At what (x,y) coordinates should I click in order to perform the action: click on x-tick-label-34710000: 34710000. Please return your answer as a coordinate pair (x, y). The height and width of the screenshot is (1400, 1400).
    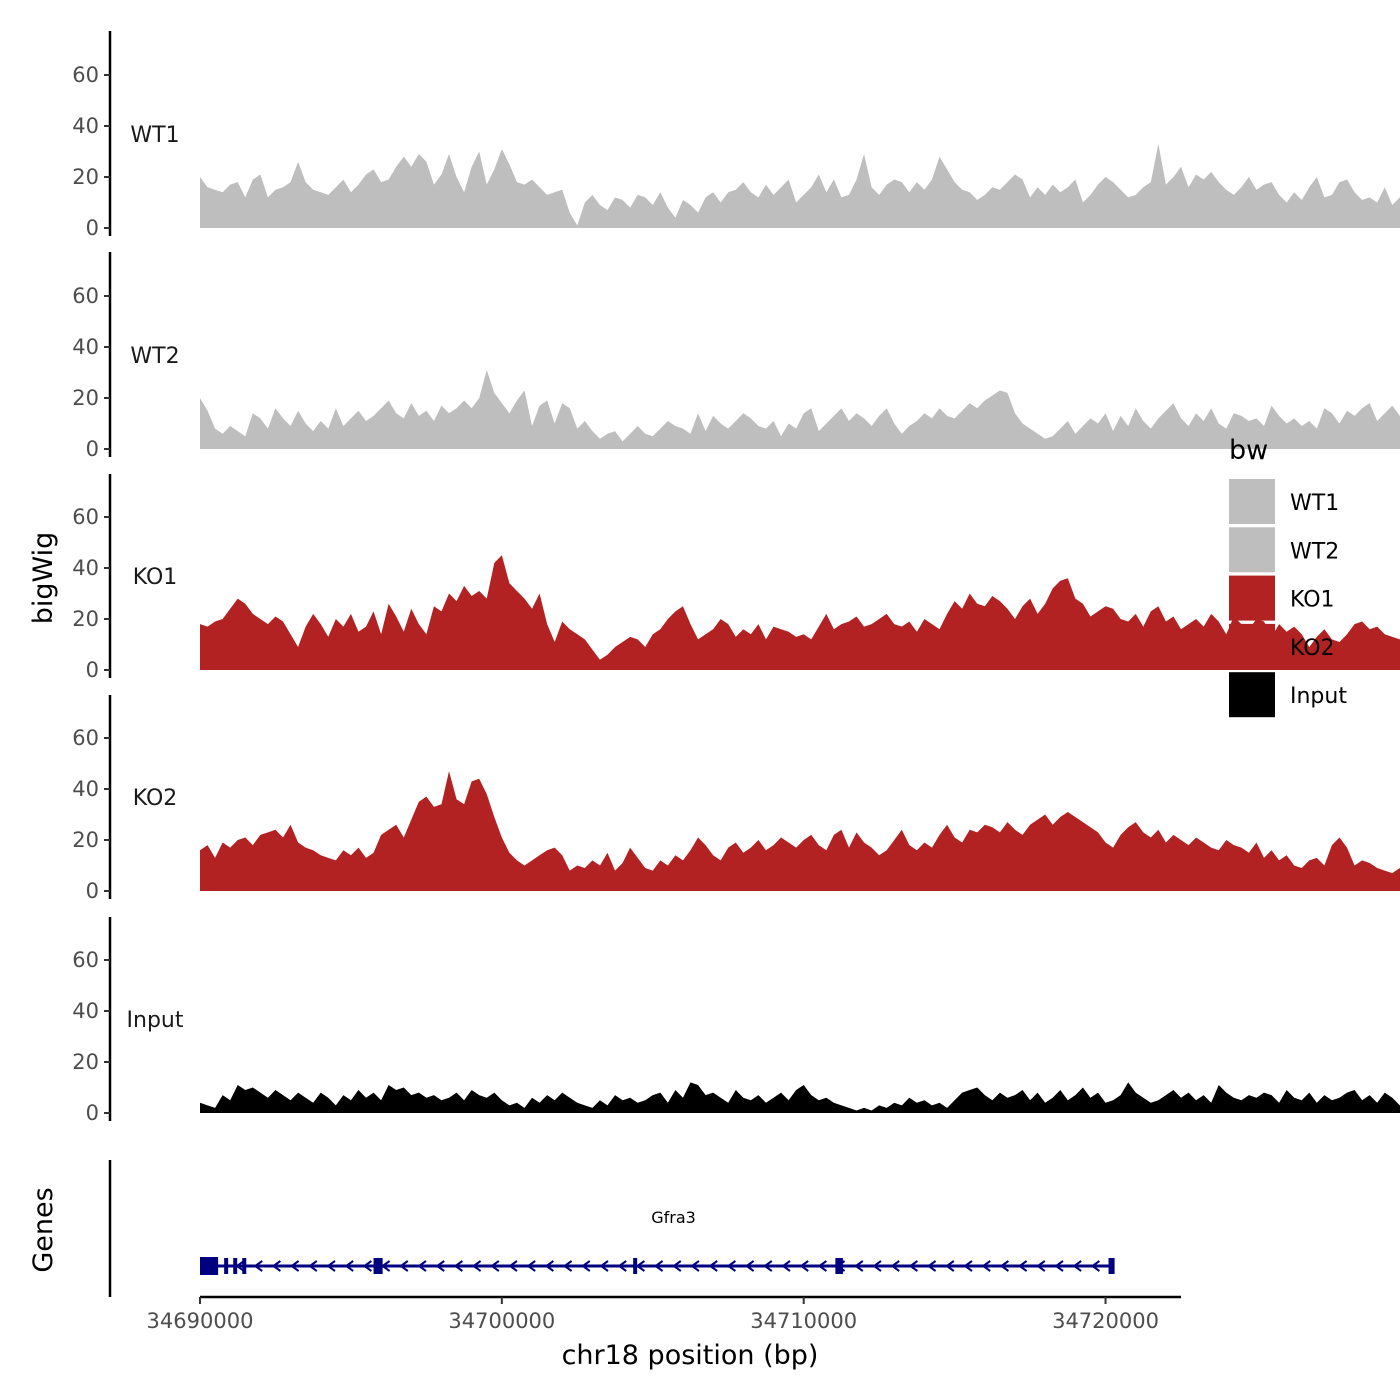
    Looking at the image, I should click on (803, 1321).